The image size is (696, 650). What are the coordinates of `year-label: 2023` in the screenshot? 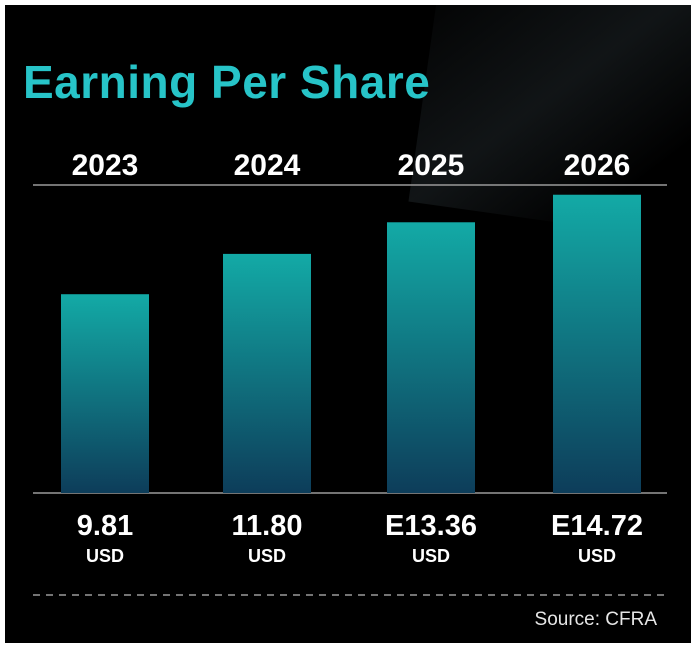 It's located at (105, 165).